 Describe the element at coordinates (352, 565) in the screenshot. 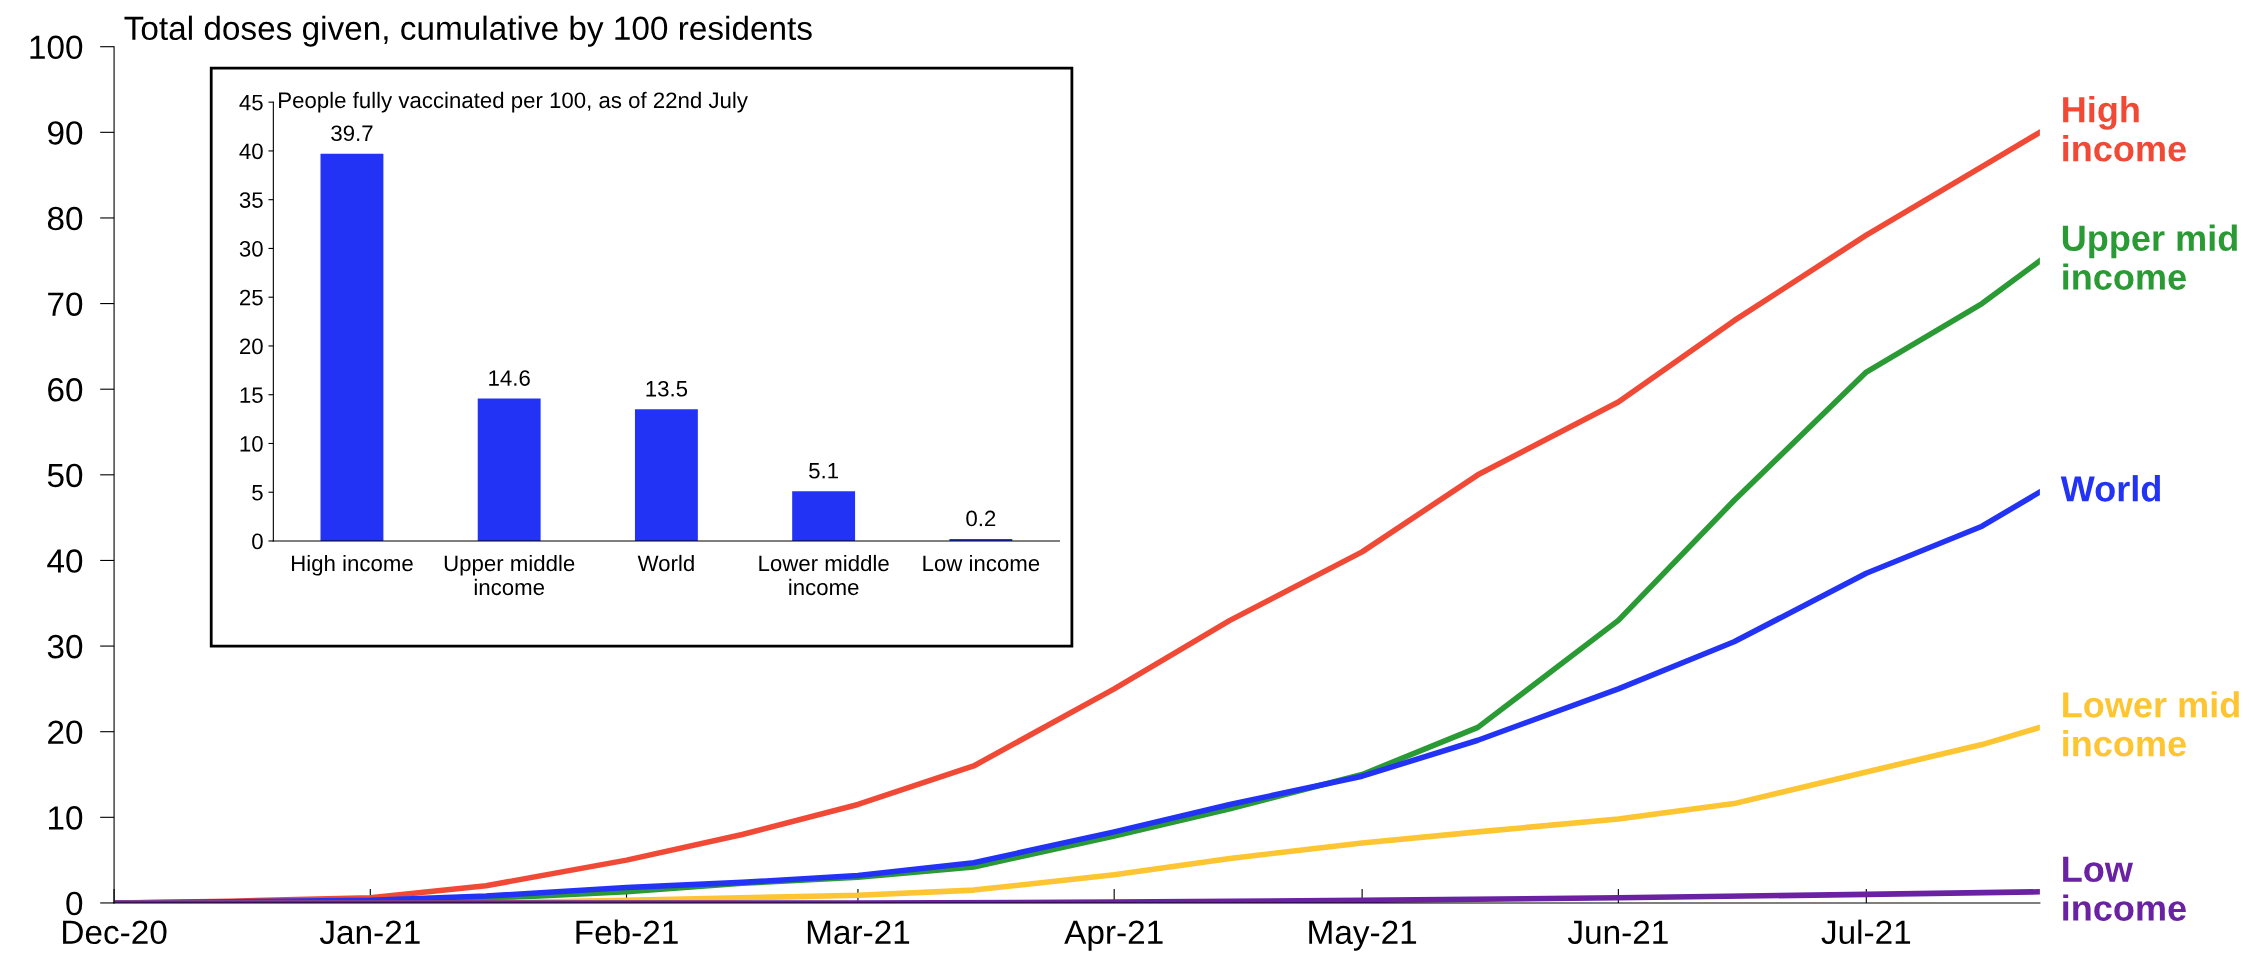

I see `x-tick-label: High income` at that location.